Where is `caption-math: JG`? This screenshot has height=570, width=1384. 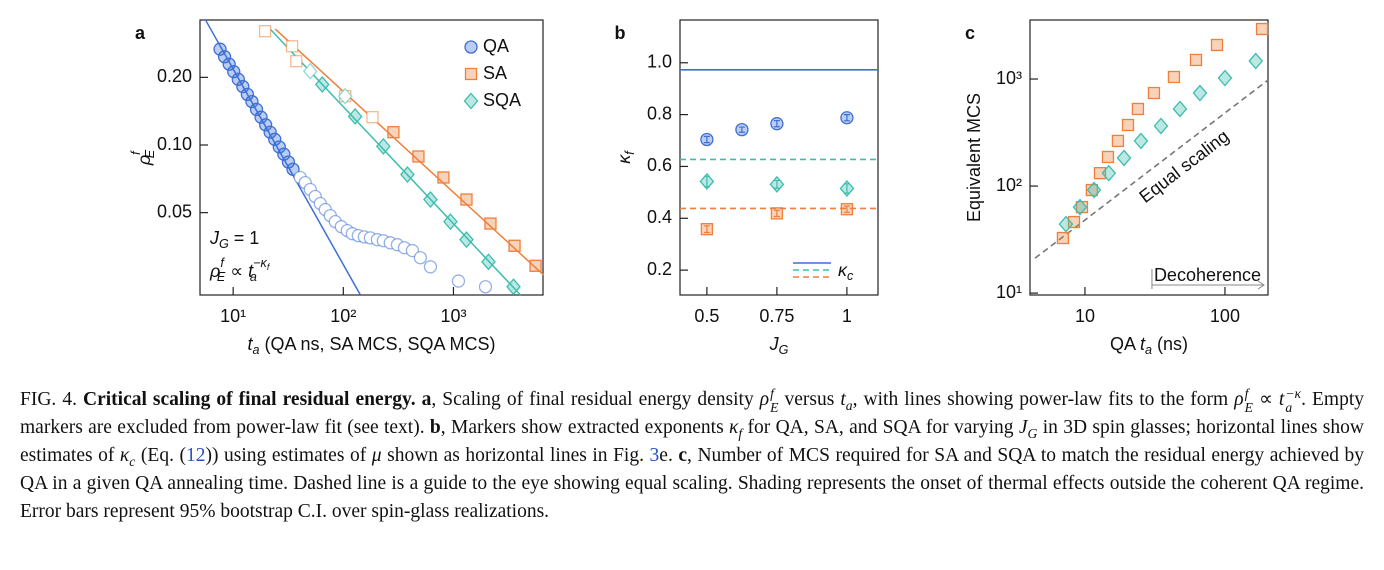 caption-math: JG is located at coordinates (1028, 429).